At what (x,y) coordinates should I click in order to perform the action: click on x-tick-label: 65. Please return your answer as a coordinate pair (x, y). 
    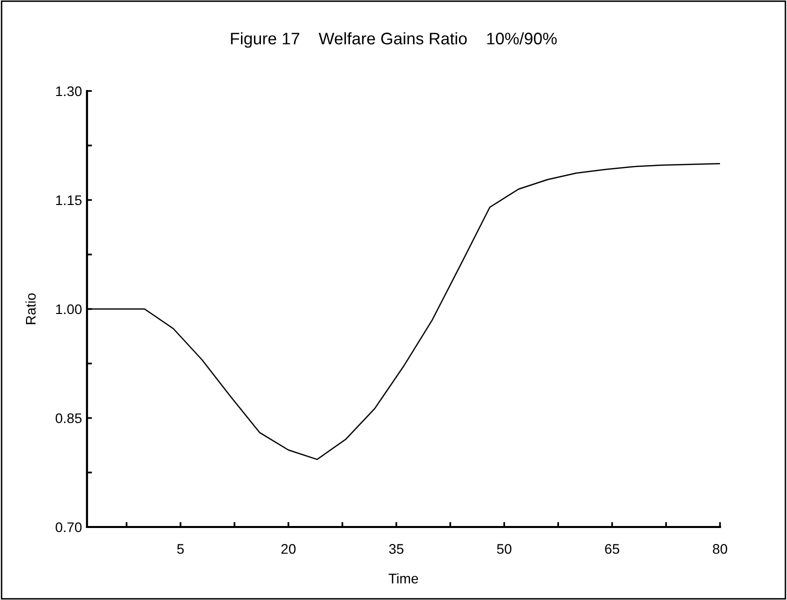
    Looking at the image, I should click on (612, 549).